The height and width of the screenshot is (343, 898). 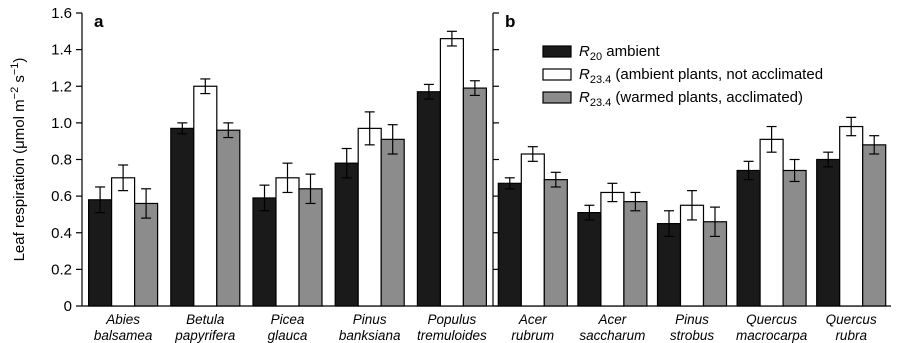 I want to click on legend-entry-0: R20 ambient, so click(x=619, y=53).